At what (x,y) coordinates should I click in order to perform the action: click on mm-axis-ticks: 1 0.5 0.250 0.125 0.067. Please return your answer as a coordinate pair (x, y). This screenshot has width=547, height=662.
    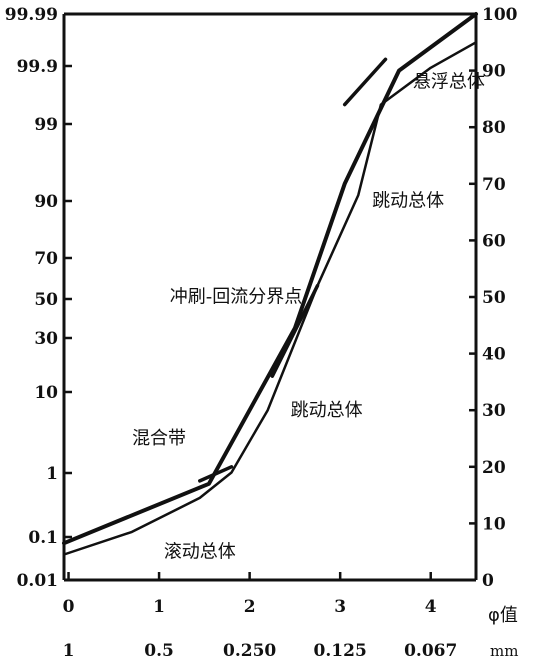
    Looking at the image, I should click on (260, 651).